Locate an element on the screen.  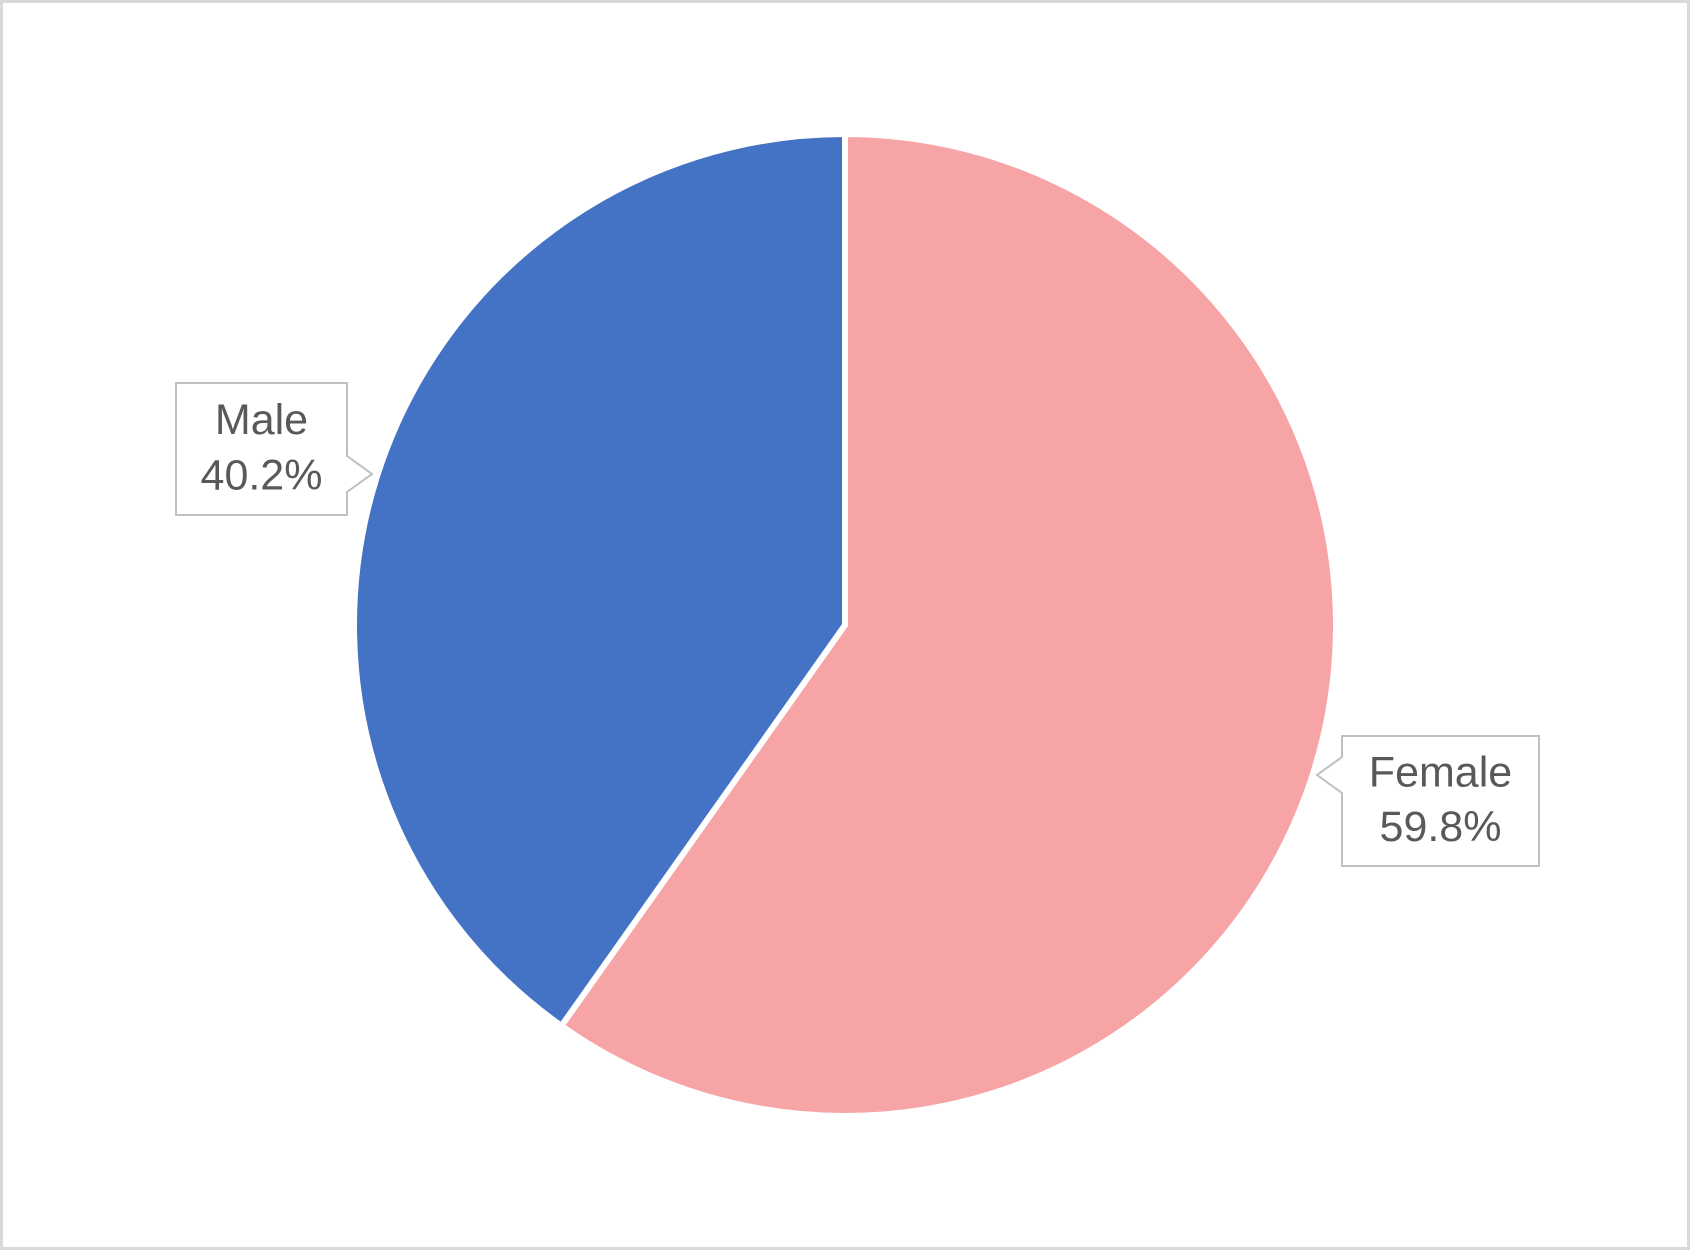
slice-value-label: 59.8% is located at coordinates (1441, 827).